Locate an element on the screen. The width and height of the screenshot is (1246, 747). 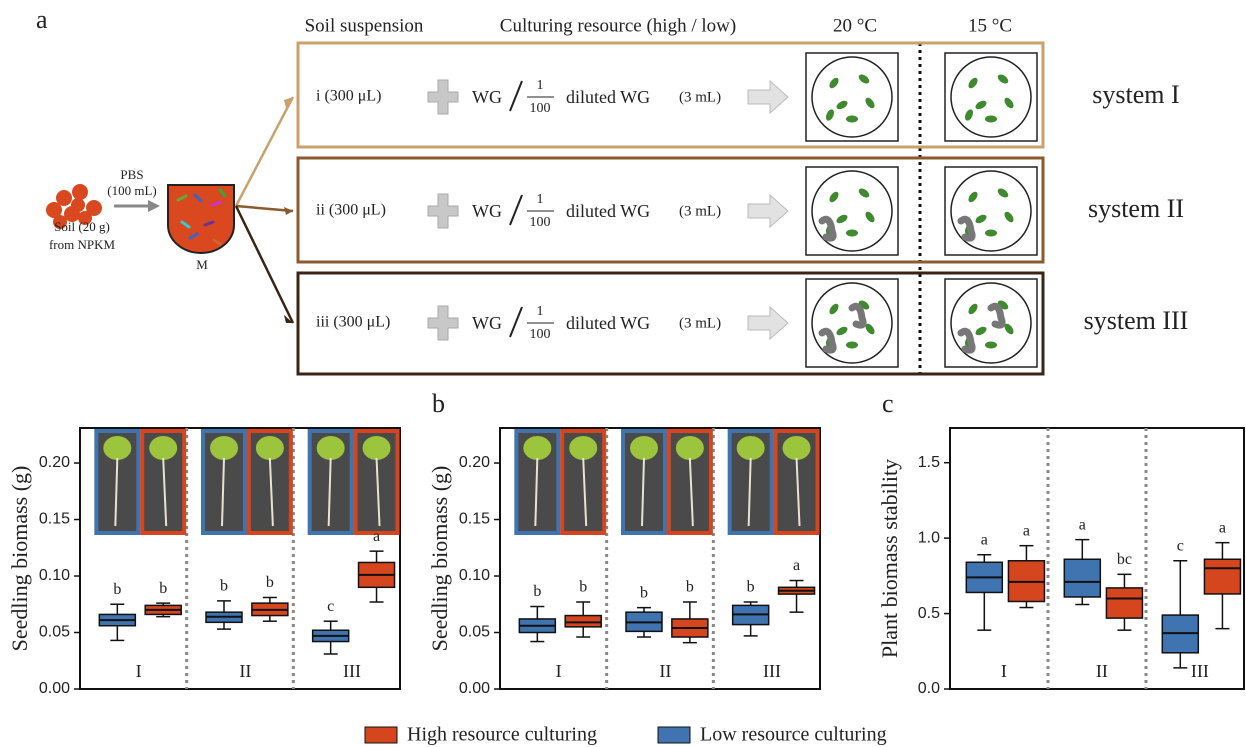
x-tick-label: II is located at coordinates (1102, 671).